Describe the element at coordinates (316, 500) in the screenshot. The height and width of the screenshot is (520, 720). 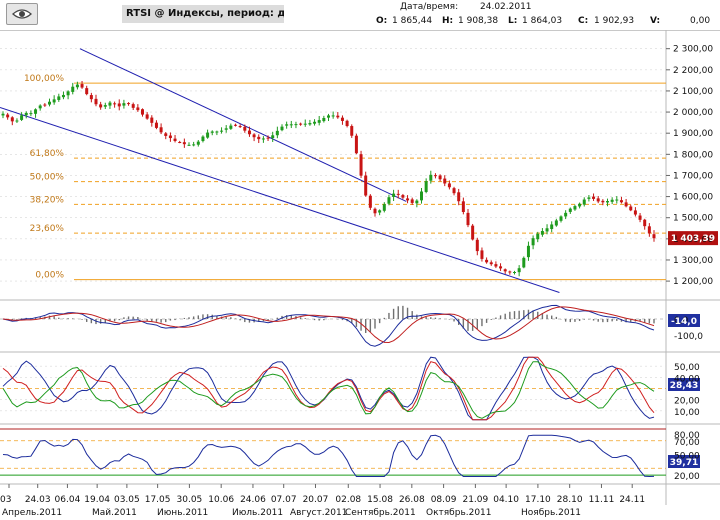
I see `time-tick-label: 20.07` at that location.